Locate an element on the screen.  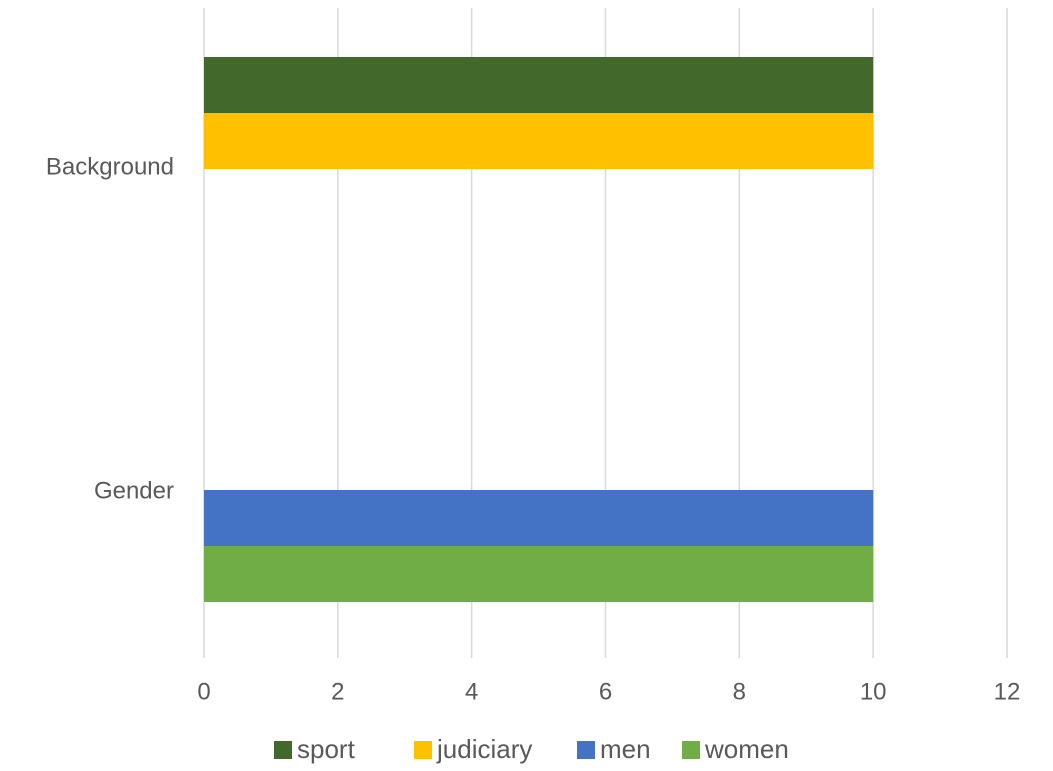
category-labels: Background Gender is located at coordinates (110, 328).